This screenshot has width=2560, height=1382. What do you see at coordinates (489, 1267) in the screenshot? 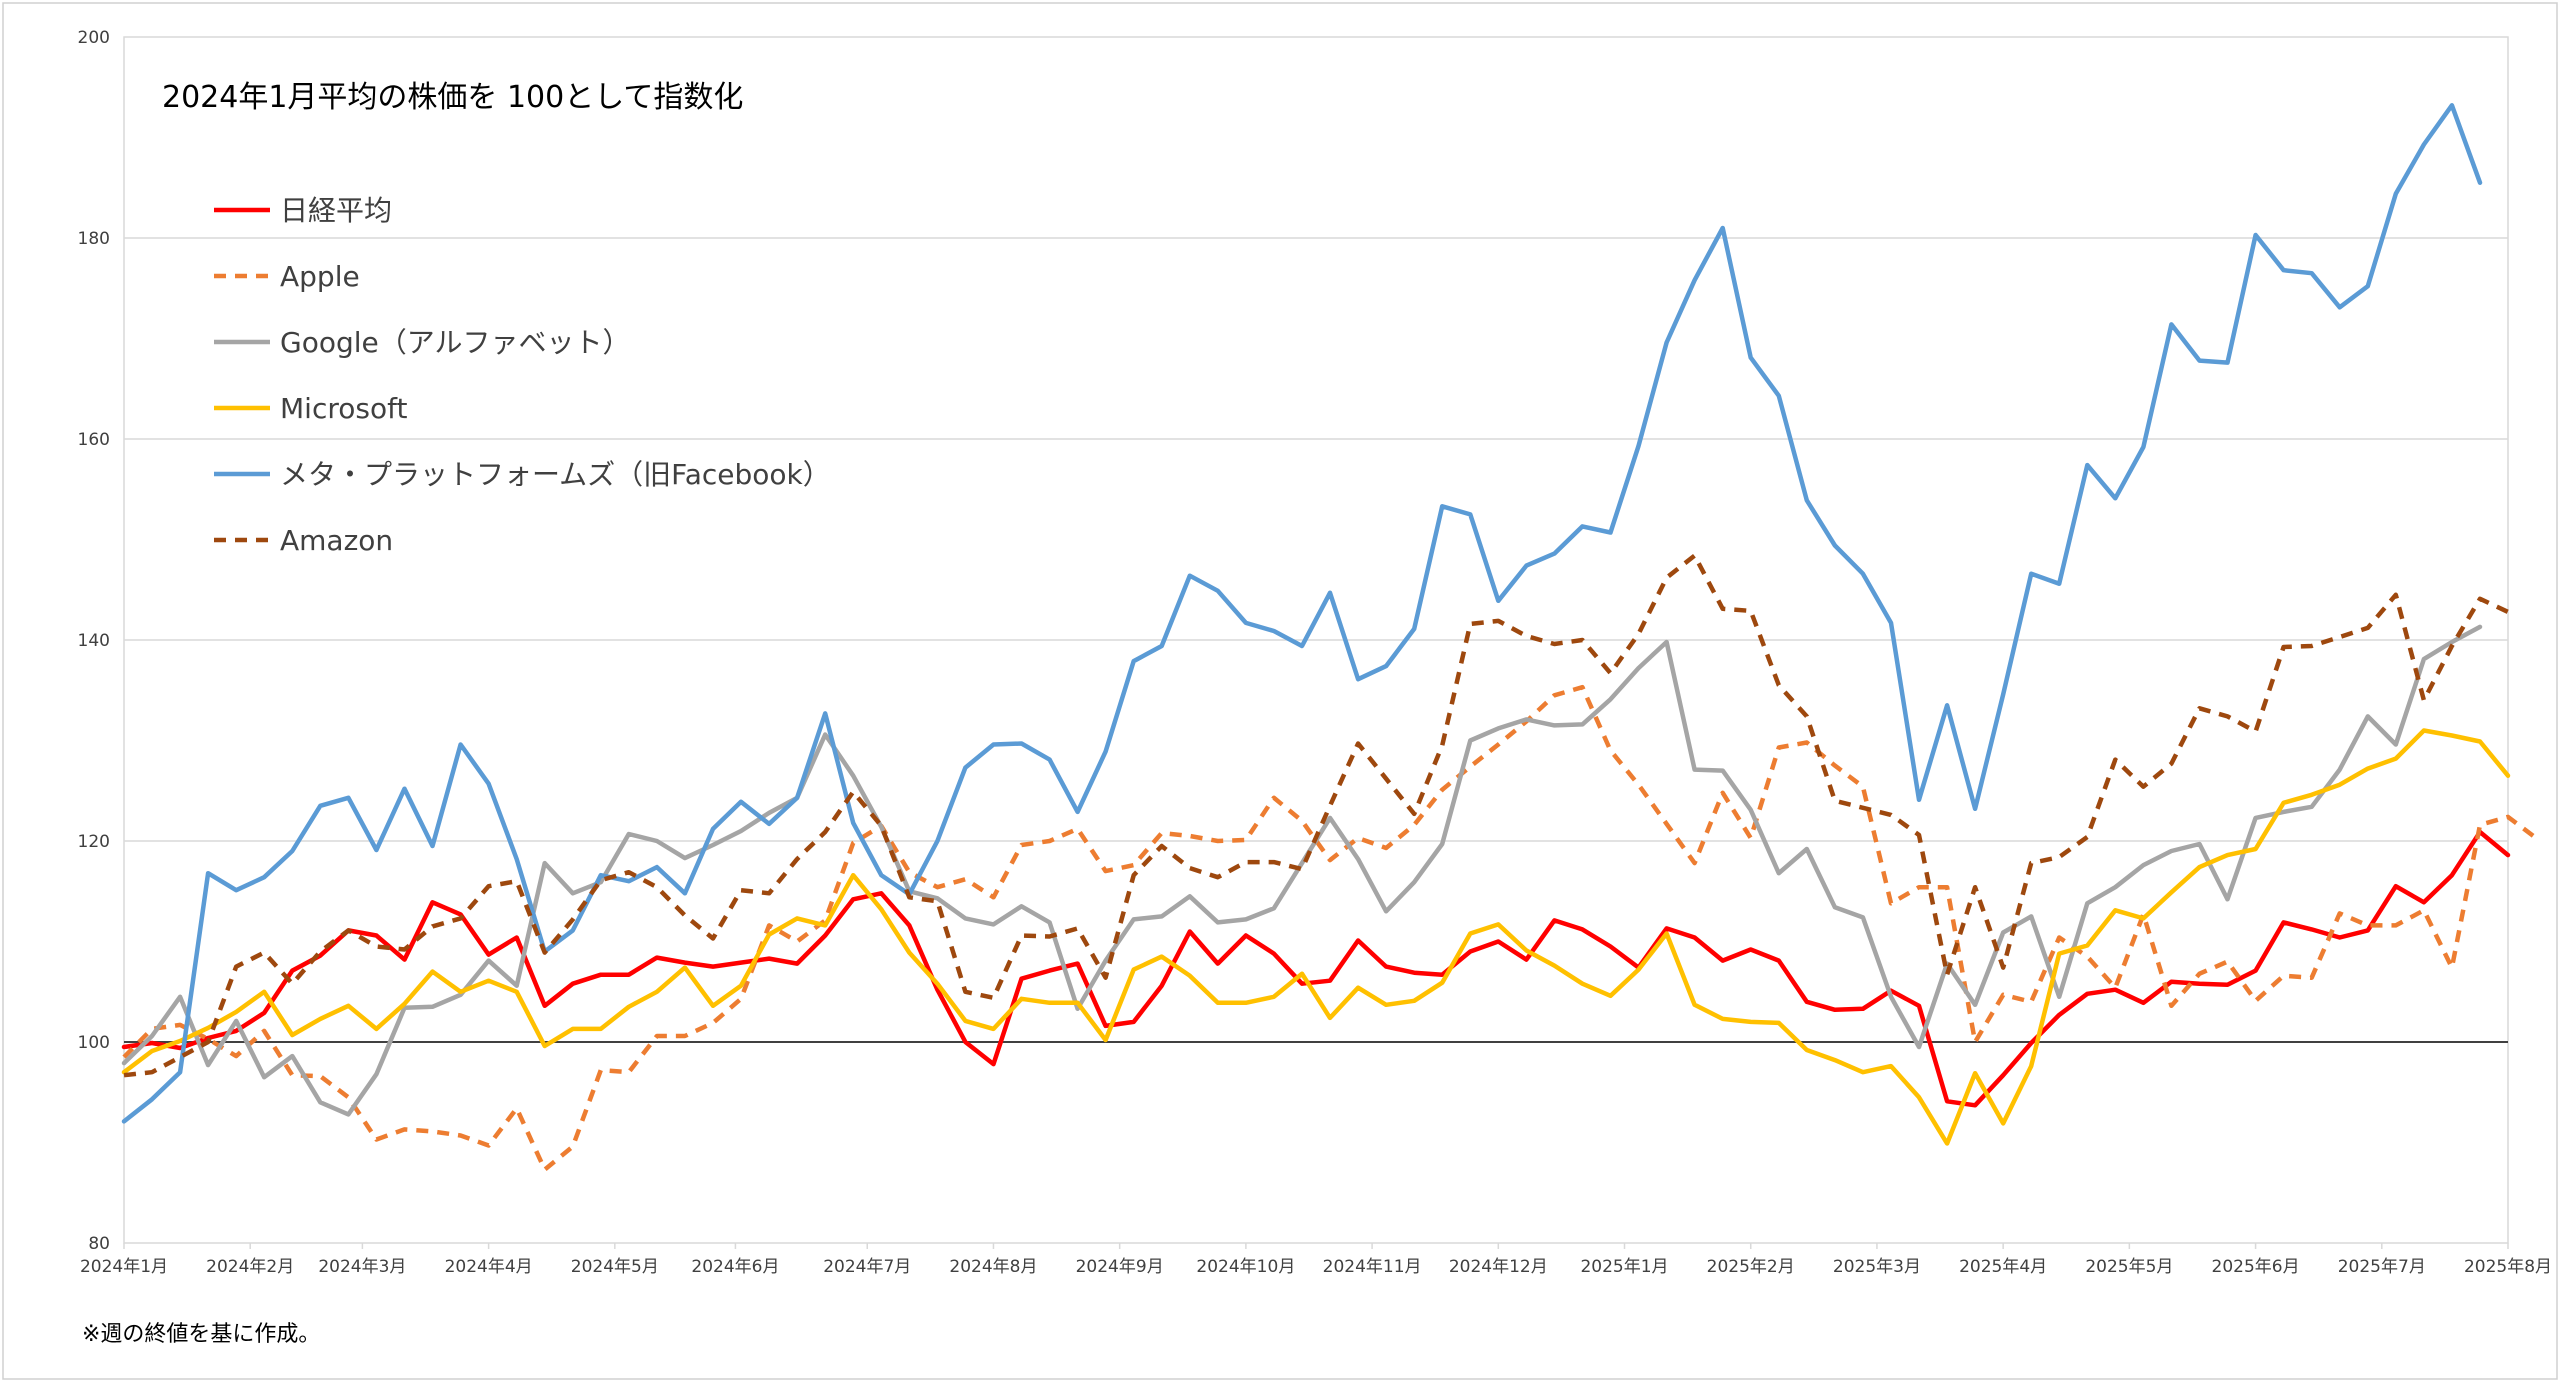
I see `x-tick-label: 2024年4月` at bounding box center [489, 1267].